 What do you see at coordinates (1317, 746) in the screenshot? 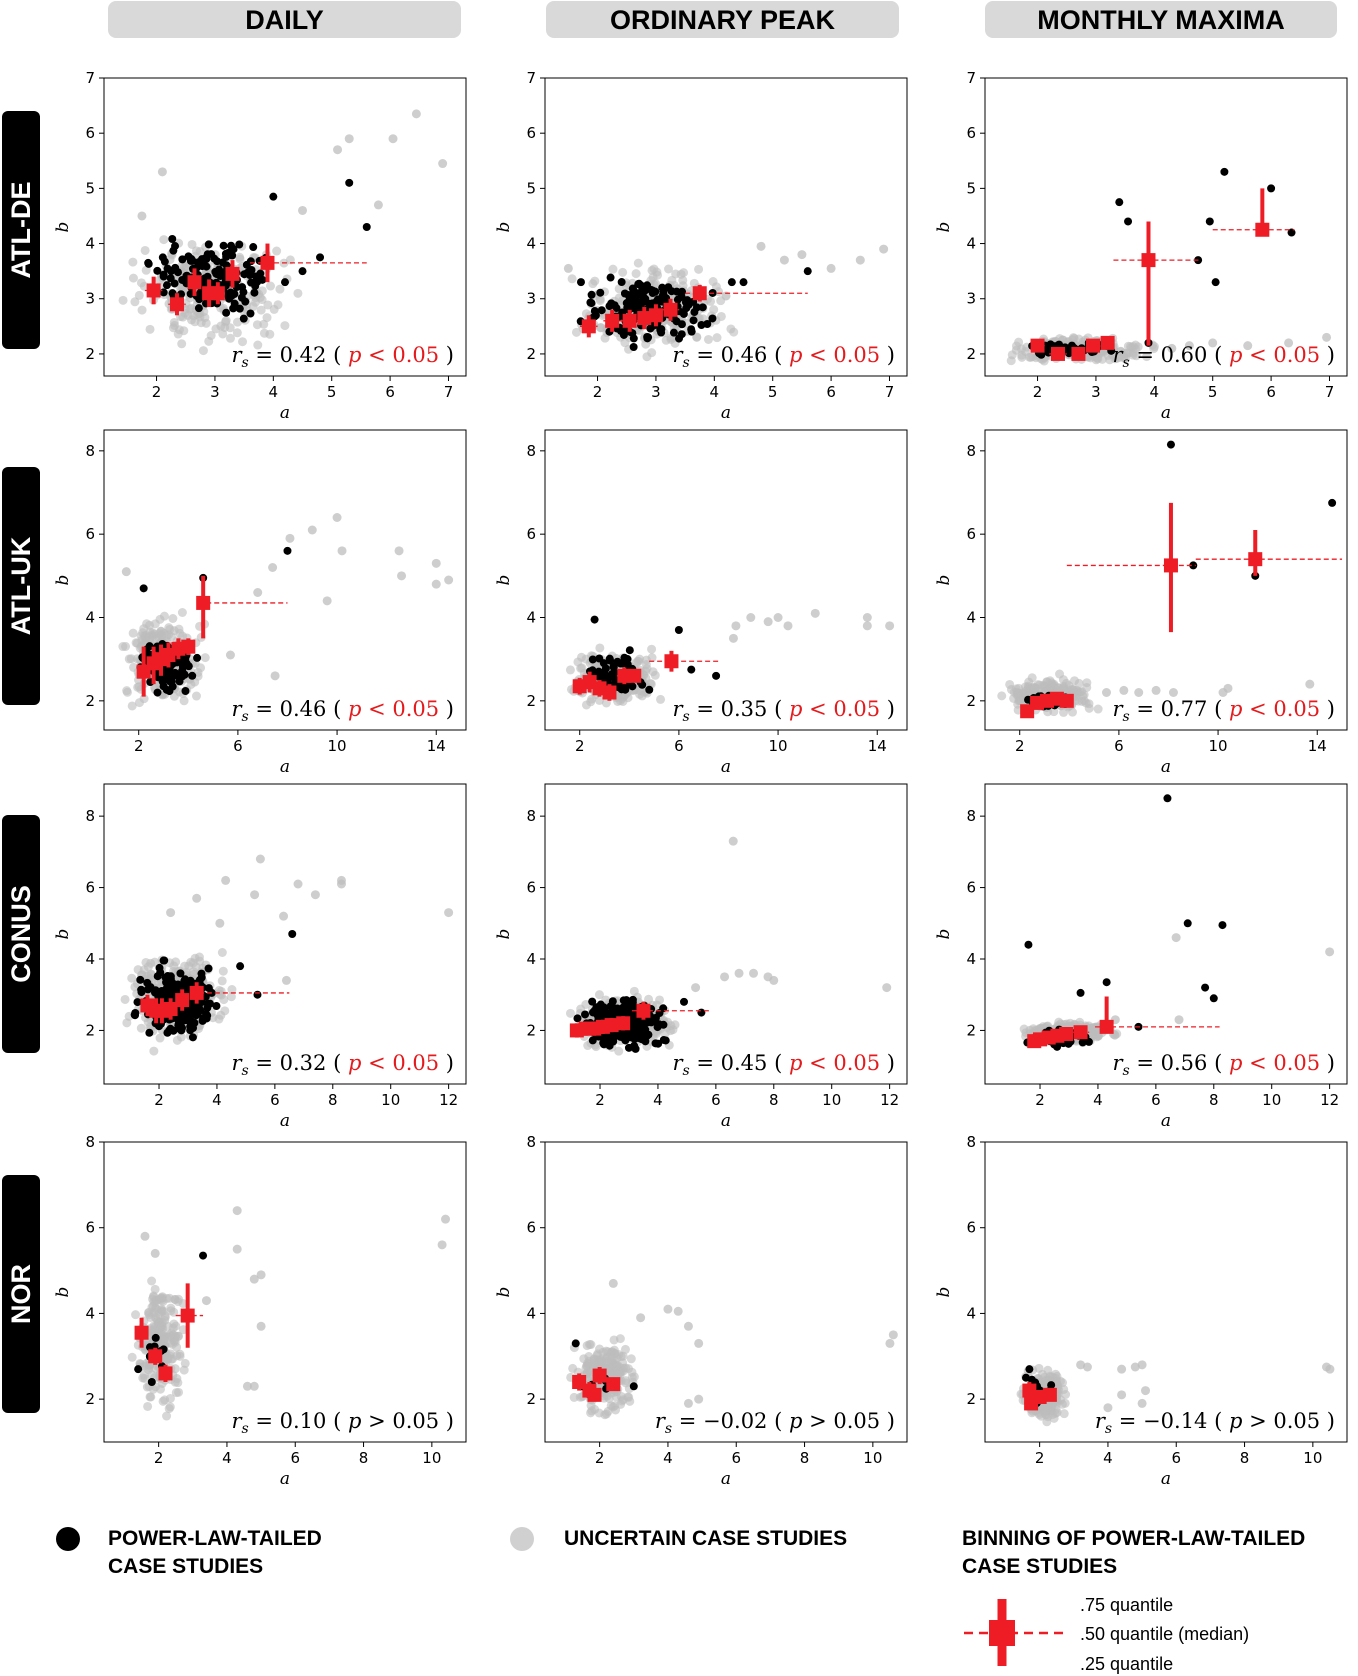
I see `x-tick-label: 14` at bounding box center [1317, 746].